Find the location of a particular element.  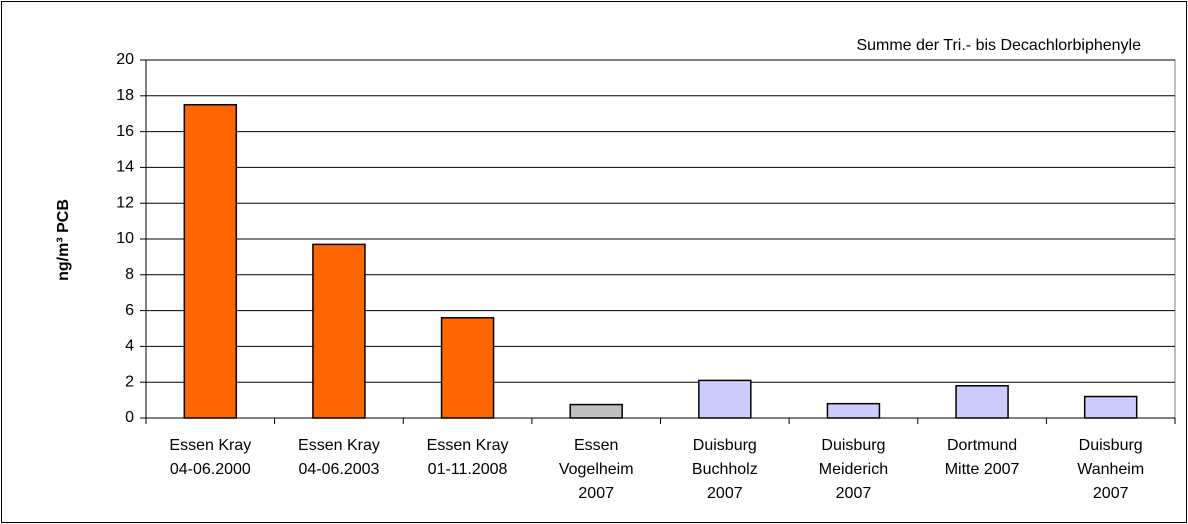

y-tick-label: 14 is located at coordinates (125, 167).